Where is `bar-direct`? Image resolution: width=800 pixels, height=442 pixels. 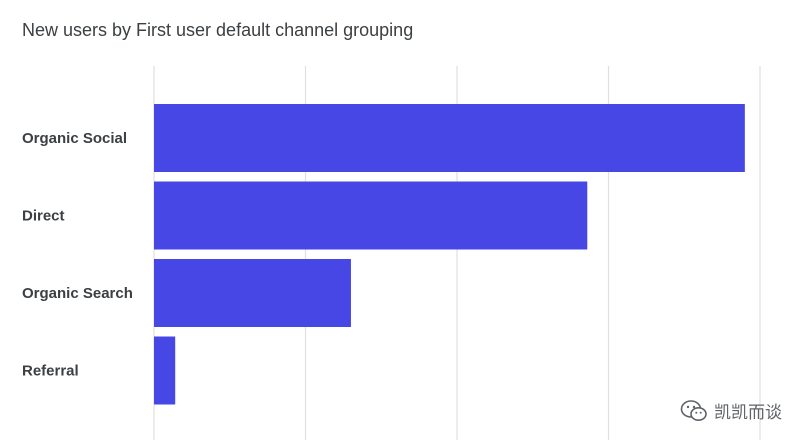
bar-direct is located at coordinates (371, 215).